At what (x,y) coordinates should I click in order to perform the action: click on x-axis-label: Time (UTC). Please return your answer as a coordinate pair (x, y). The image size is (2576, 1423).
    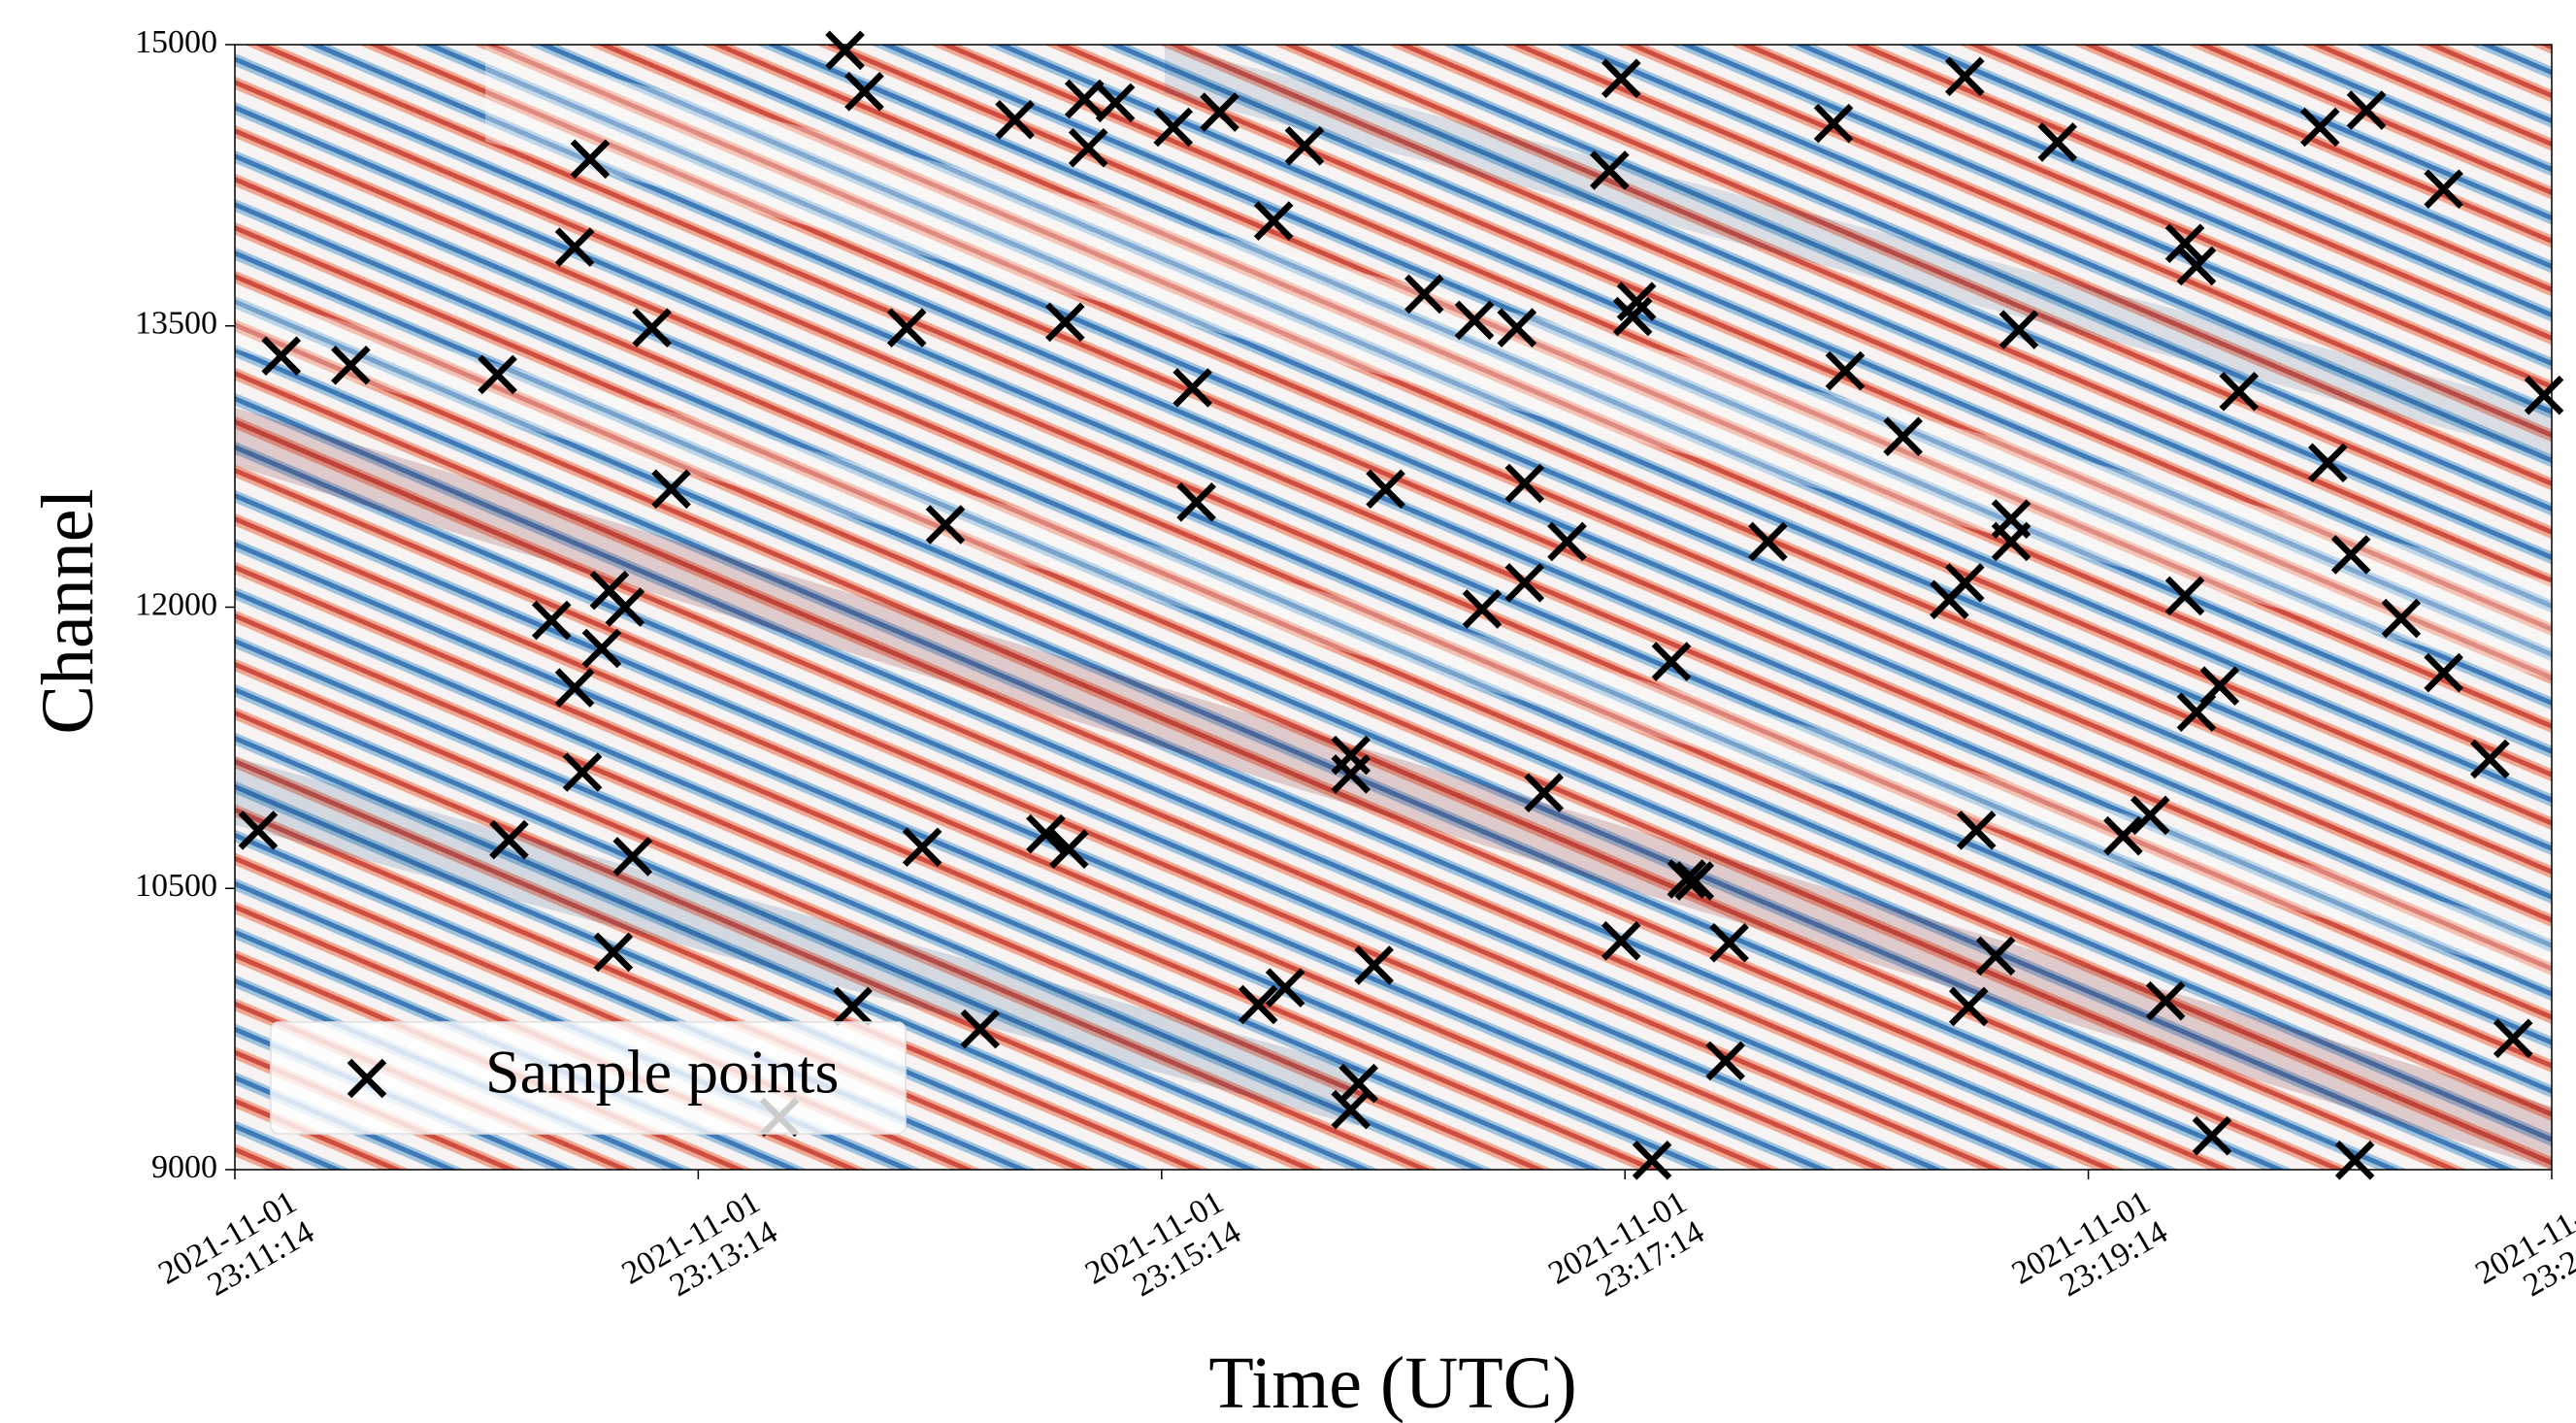
    Looking at the image, I should click on (1392, 1382).